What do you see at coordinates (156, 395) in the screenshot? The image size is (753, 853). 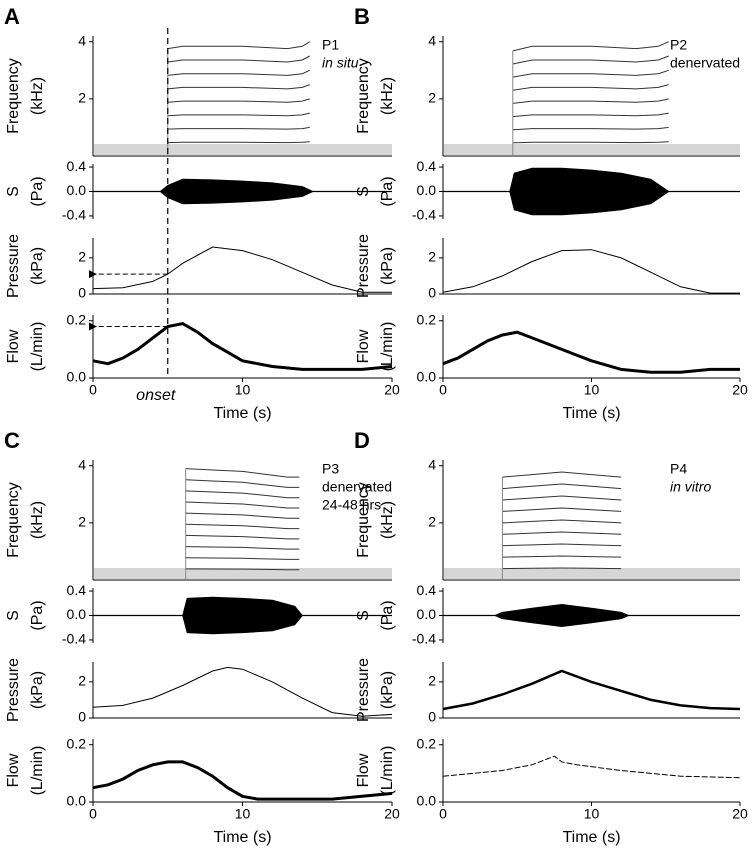 I see `onset-label: onset` at bounding box center [156, 395].